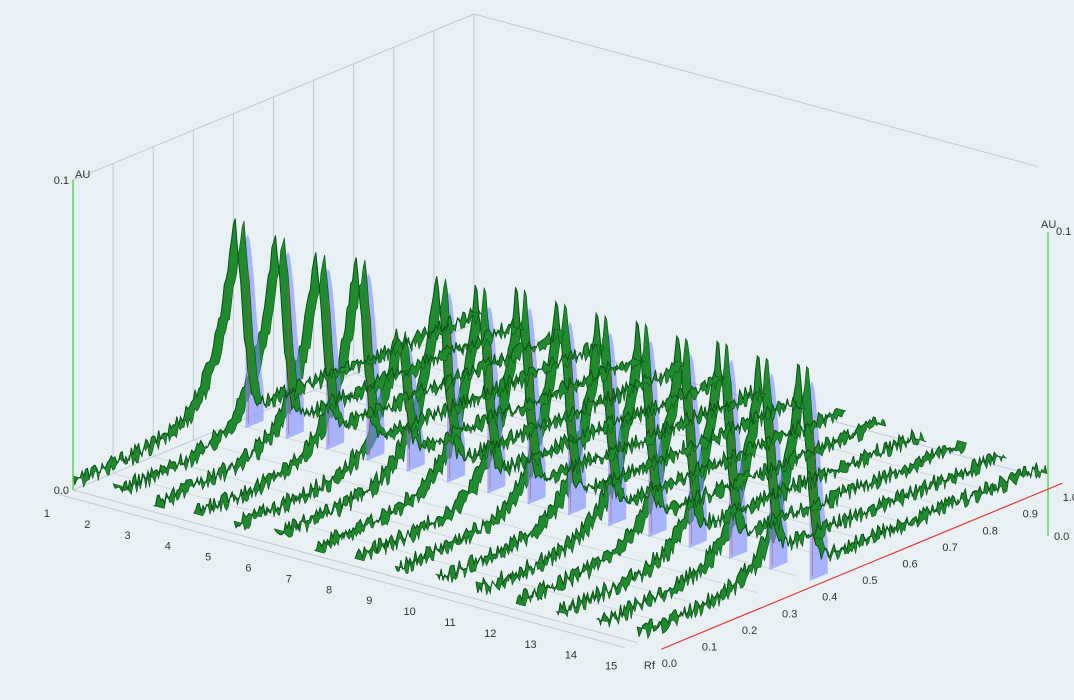 This screenshot has width=1074, height=700. What do you see at coordinates (369, 601) in the screenshot?
I see `track-tick-label: 9` at bounding box center [369, 601].